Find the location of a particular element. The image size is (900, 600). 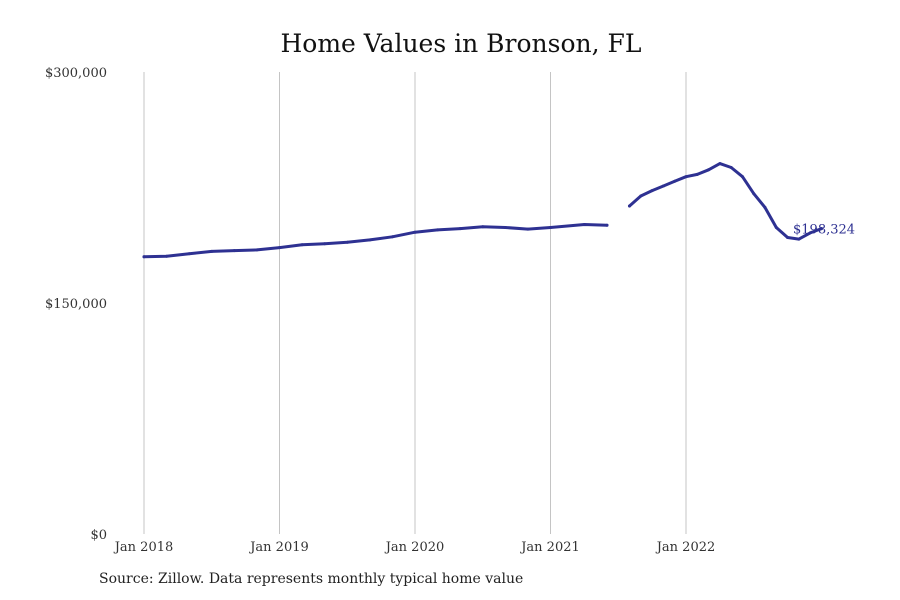

x-tick-label: Jan 2018 is located at coordinates (143, 547).